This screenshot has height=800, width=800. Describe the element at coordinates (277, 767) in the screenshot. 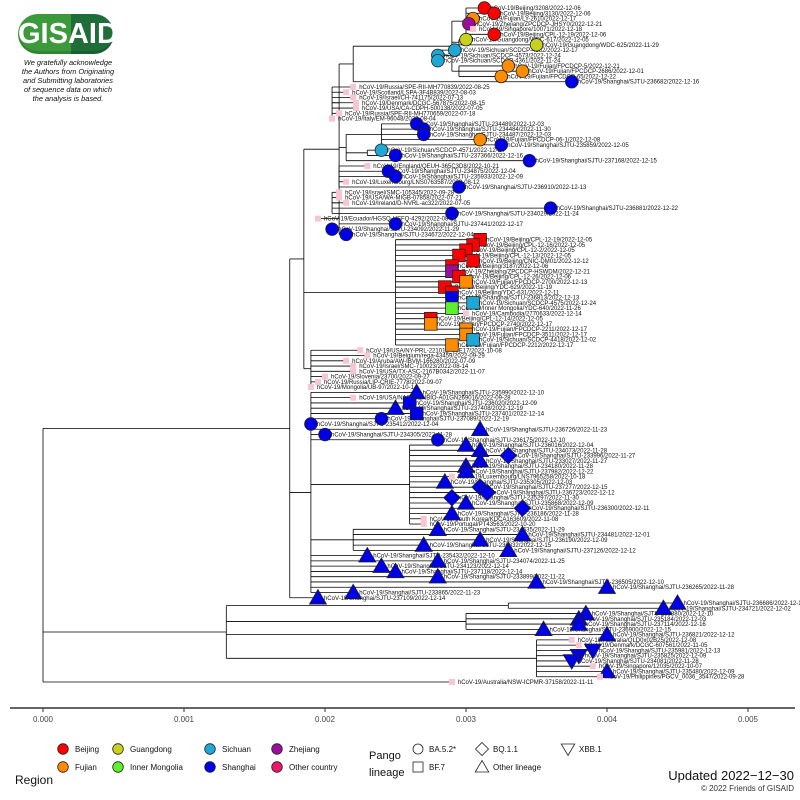

I see `legend-swatch-other-country` at that location.